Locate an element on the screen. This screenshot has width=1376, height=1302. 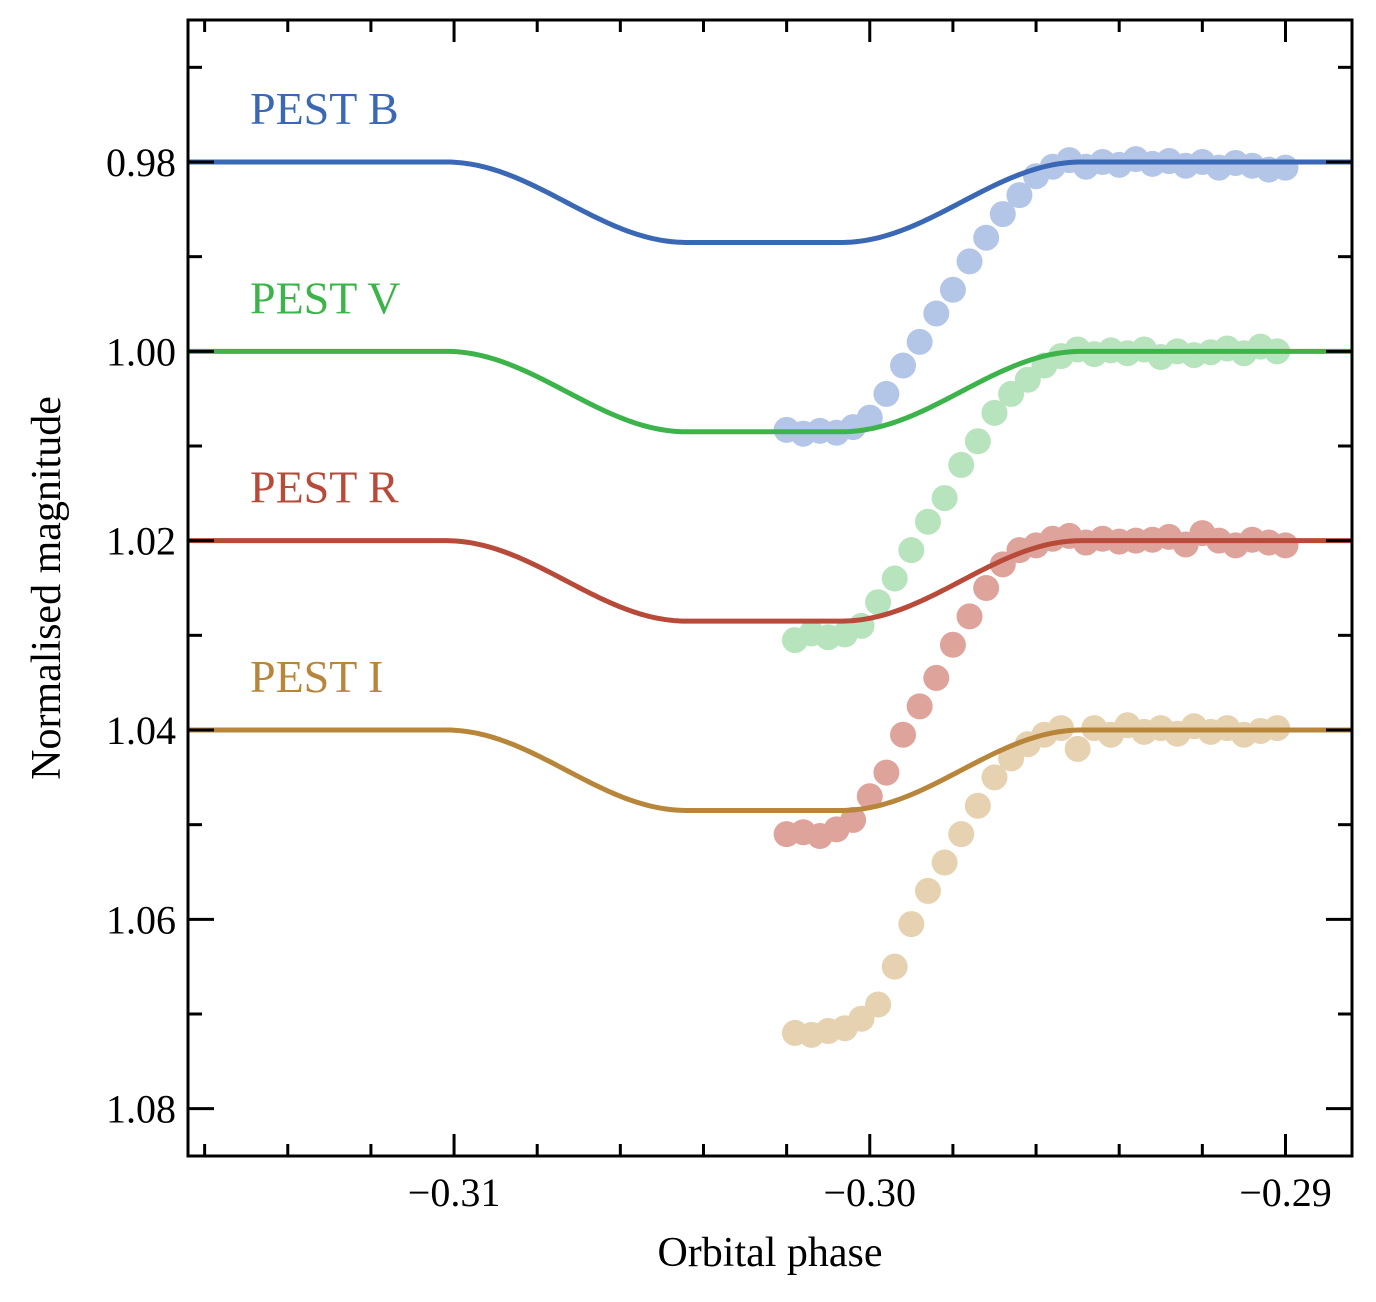
x-tick-label: −0.31 is located at coordinates (454, 1192).